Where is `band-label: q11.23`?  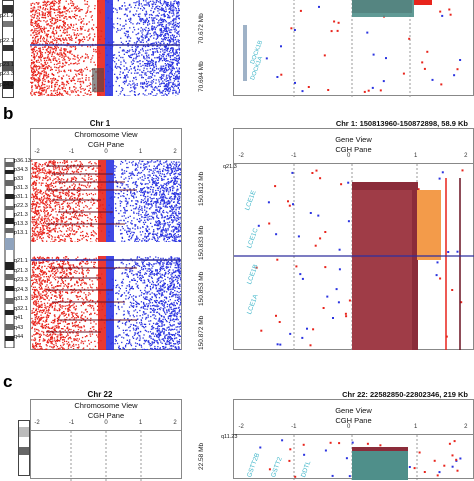 band-label: q11.23 is located at coordinates (229, 437).